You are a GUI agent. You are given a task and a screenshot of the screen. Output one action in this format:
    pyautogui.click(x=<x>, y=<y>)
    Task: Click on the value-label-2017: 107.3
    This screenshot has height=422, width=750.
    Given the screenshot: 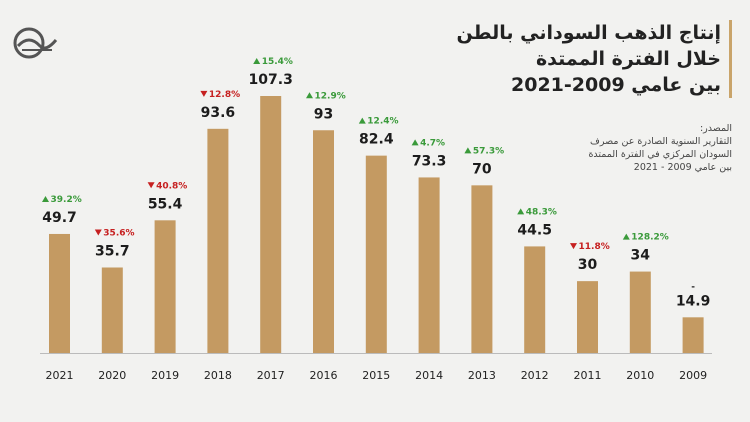 What is the action you would take?
    pyautogui.click(x=271, y=80)
    